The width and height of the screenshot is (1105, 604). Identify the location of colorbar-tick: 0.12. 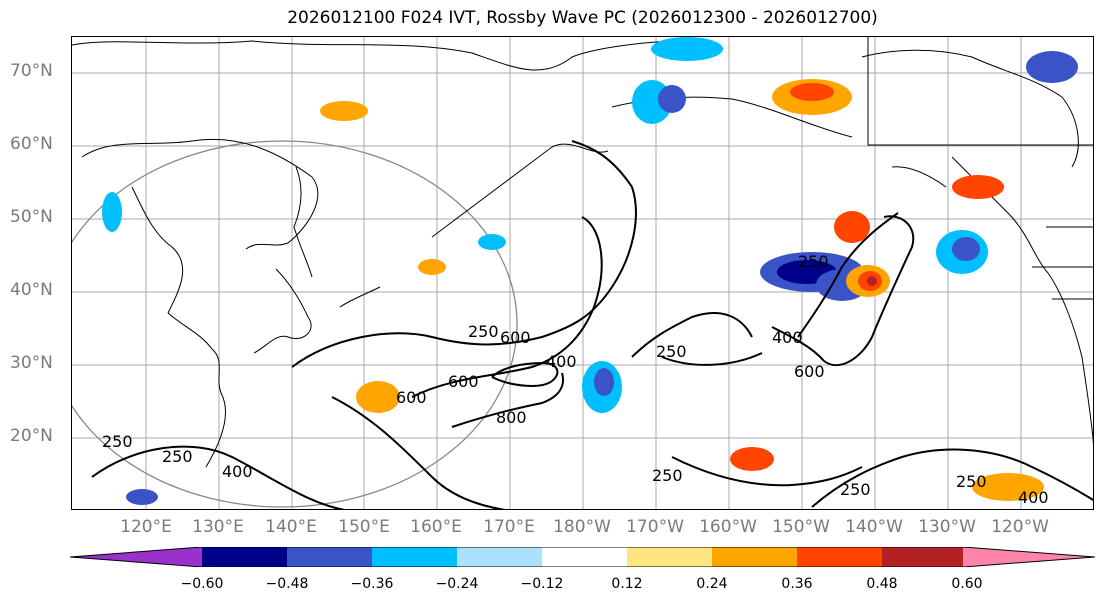
(627, 584).